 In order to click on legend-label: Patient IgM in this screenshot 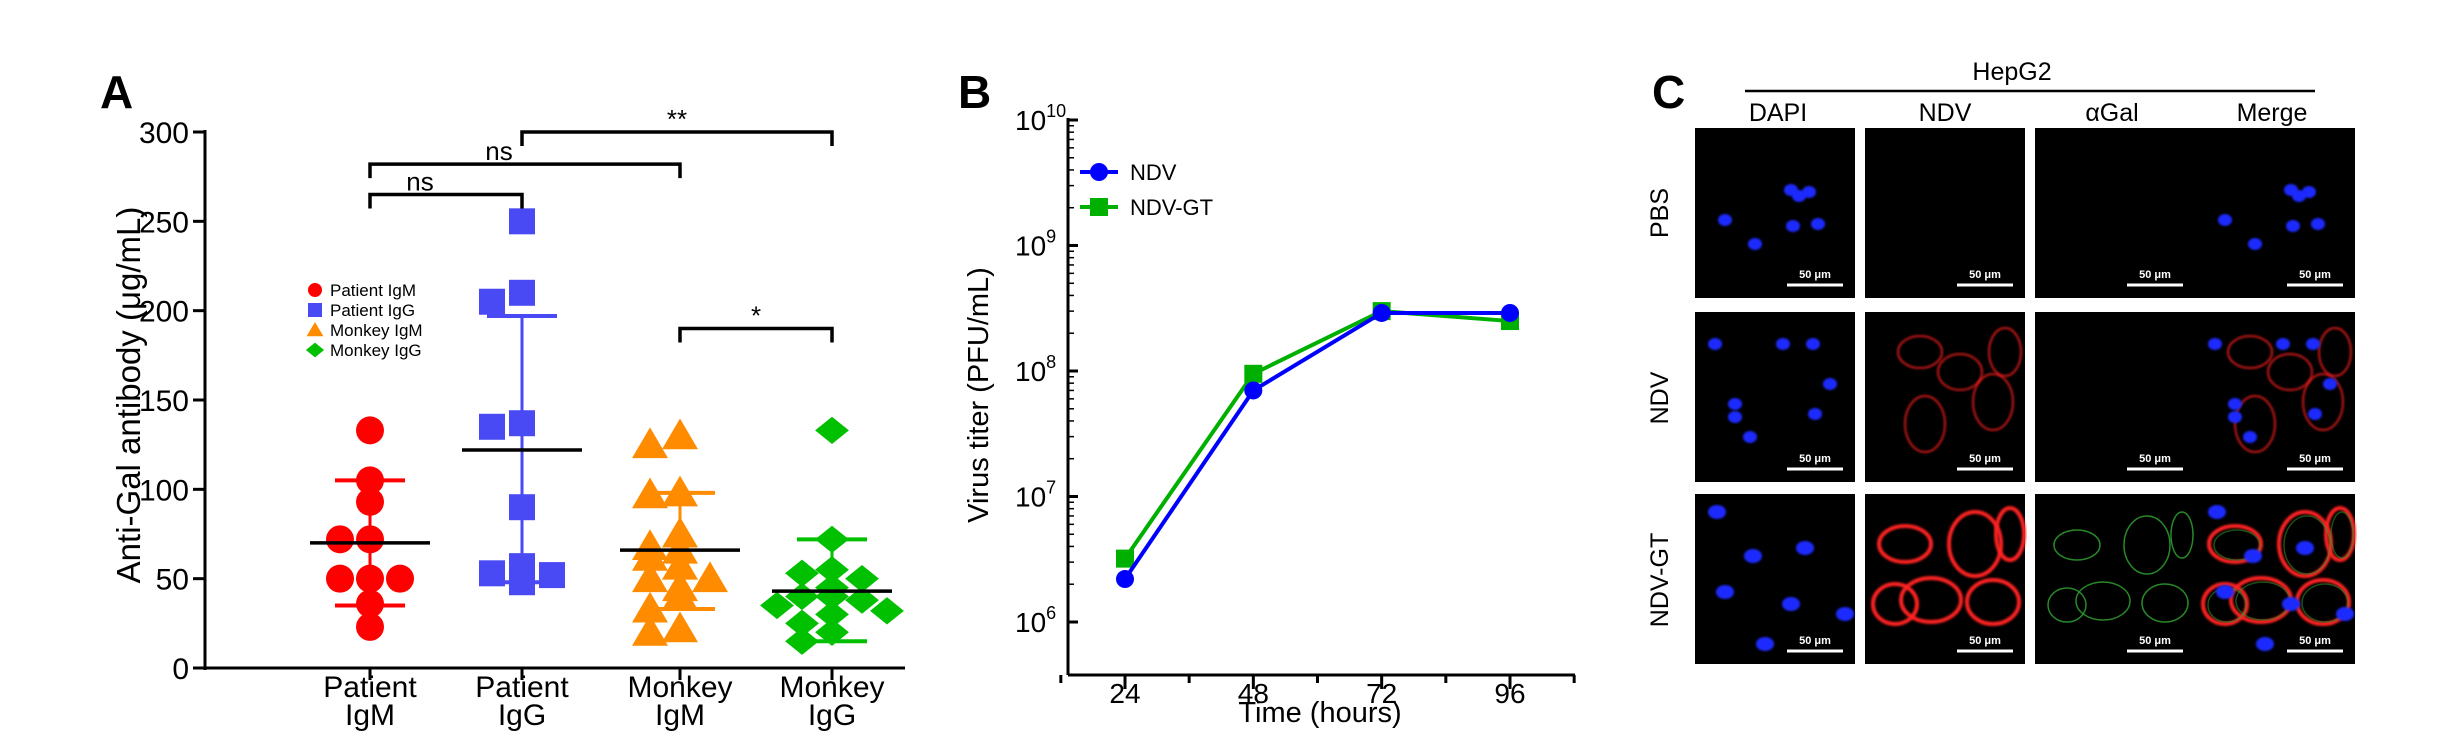, I will do `click(373, 290)`.